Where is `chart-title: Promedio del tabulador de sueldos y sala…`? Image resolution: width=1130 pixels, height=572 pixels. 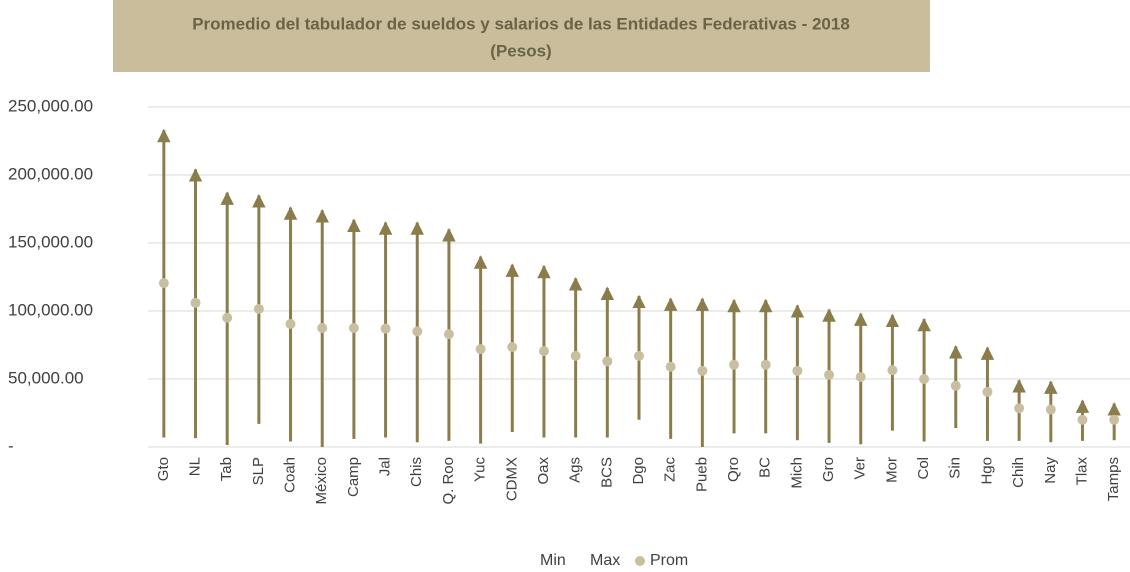
chart-title: Promedio del tabulador de sueldos y sala… is located at coordinates (521, 23).